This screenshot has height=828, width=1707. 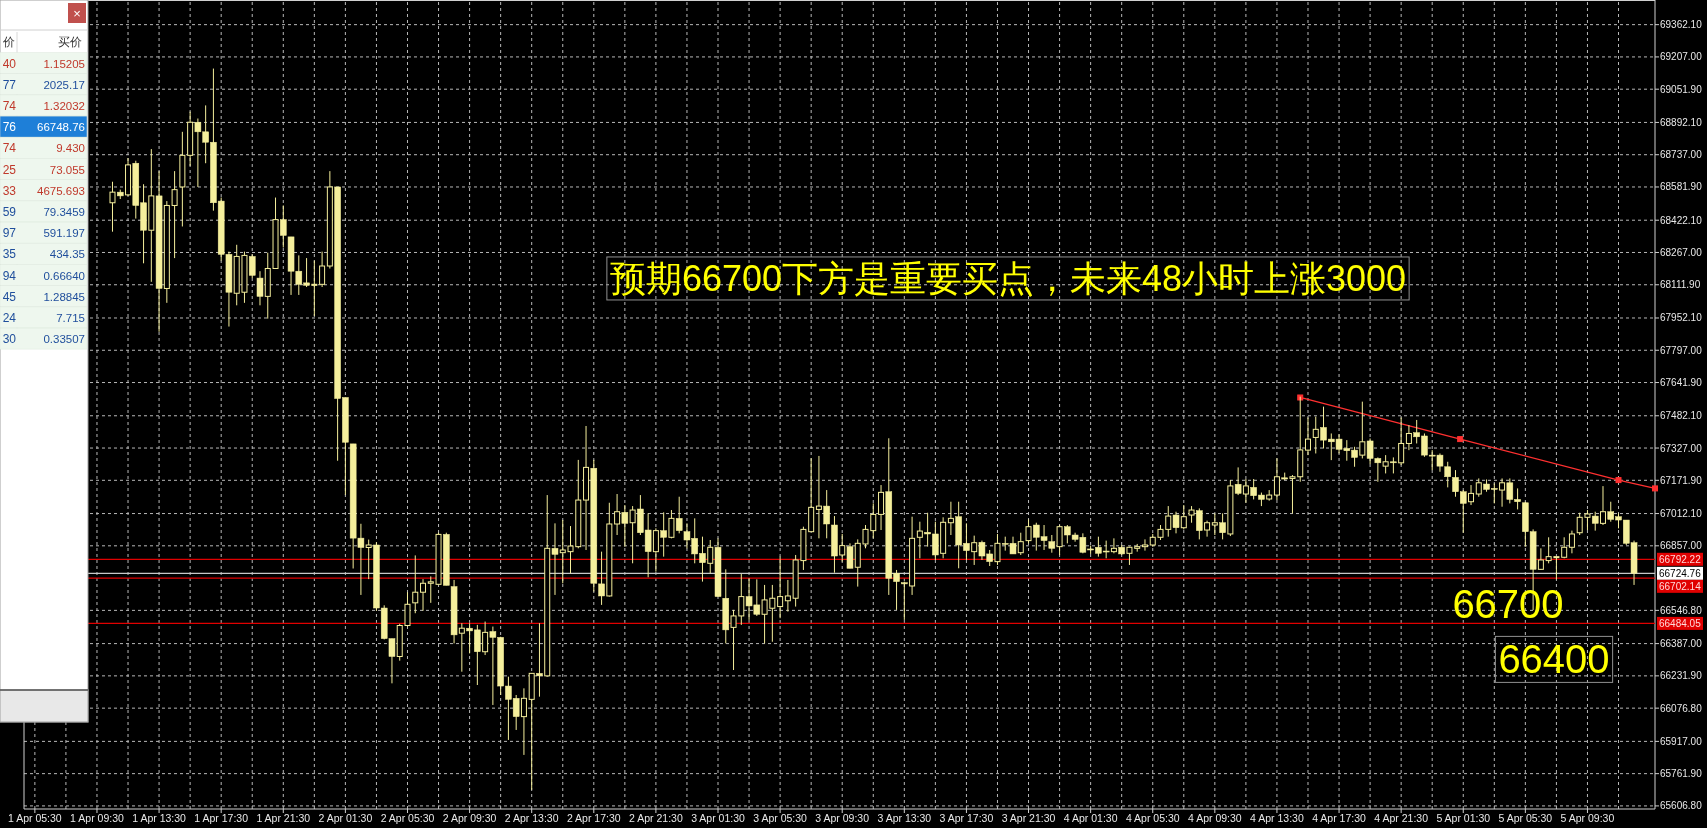 I want to click on text: 77, so click(x=9, y=84).